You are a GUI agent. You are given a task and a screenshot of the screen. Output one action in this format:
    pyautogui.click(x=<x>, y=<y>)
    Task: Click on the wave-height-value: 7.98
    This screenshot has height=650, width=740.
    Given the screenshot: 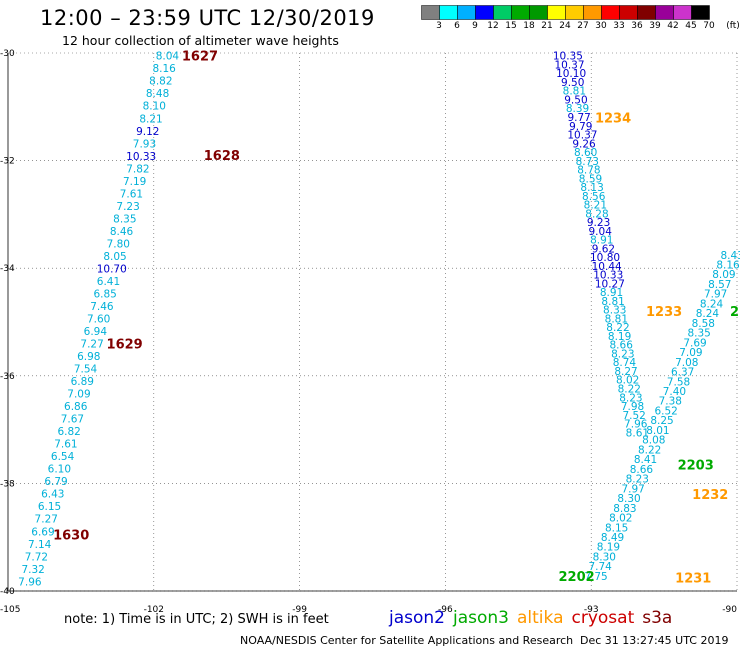 What is the action you would take?
    pyautogui.click(x=632, y=407)
    